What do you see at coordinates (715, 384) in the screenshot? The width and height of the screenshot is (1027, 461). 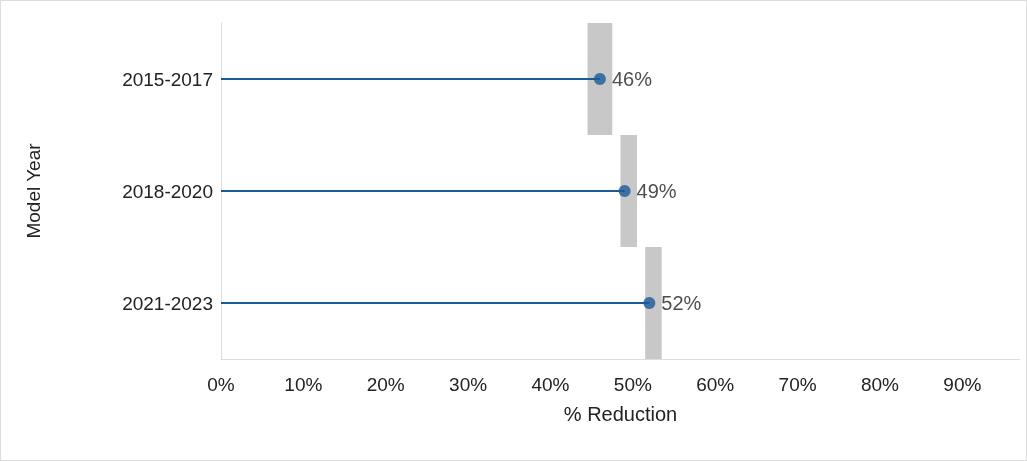 I see `x-tick-label: 60%` at bounding box center [715, 384].